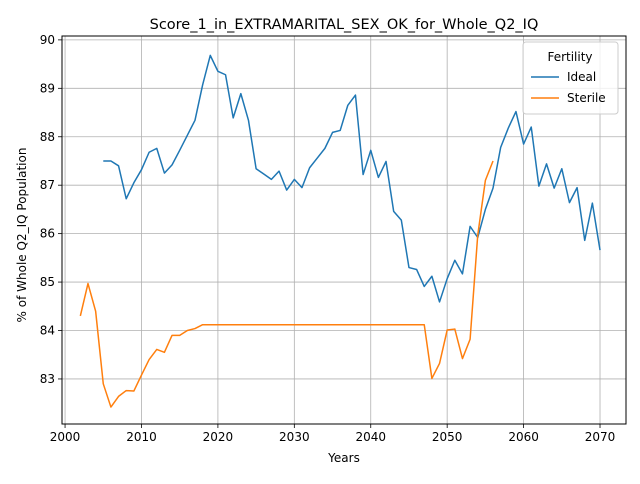 The image size is (640, 484). I want to click on legend-box, so click(570, 78).